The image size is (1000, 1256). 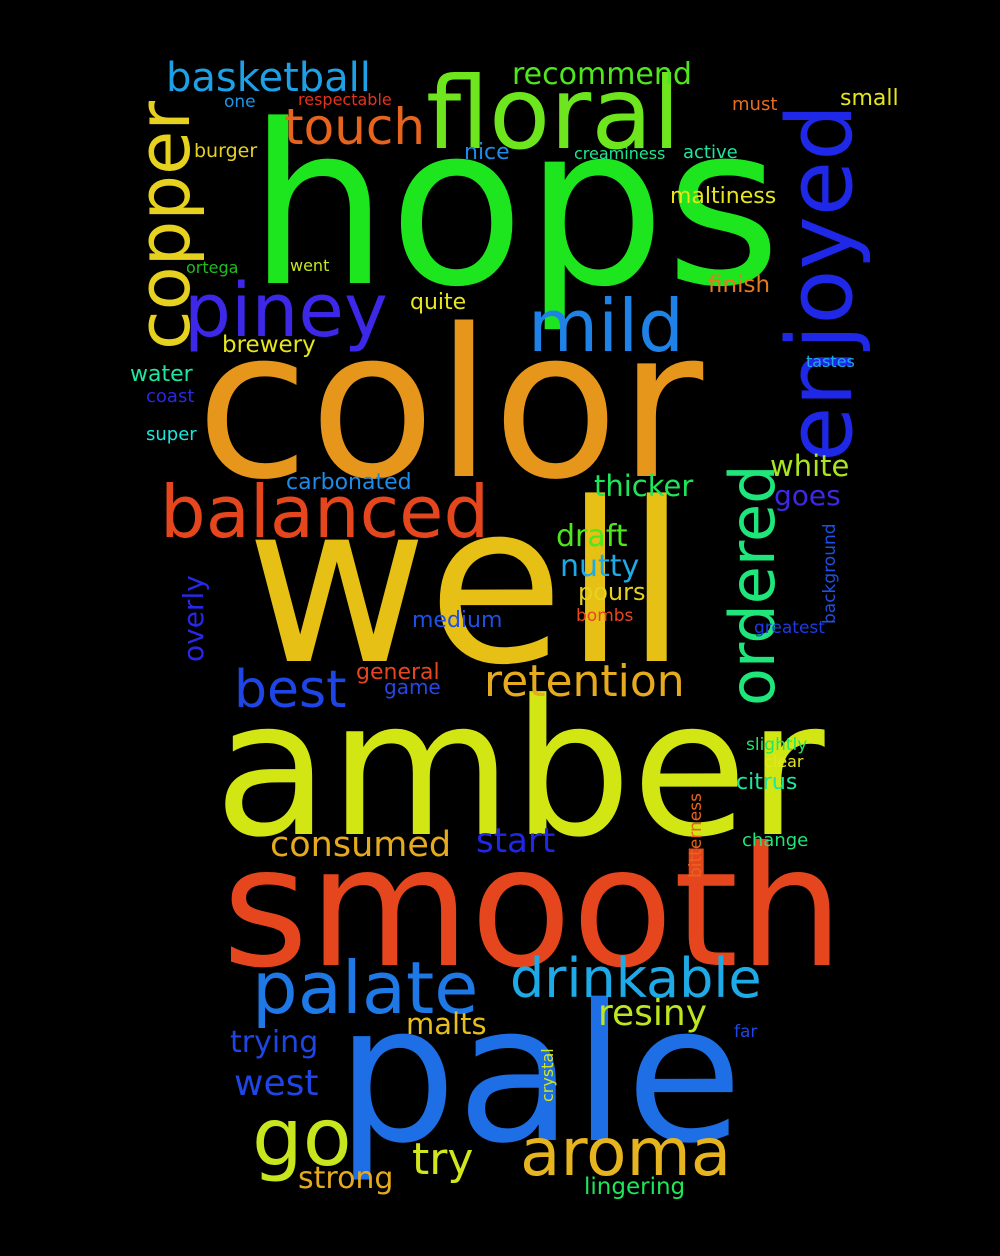 I want to click on word-tastes: tastes, so click(x=830, y=361).